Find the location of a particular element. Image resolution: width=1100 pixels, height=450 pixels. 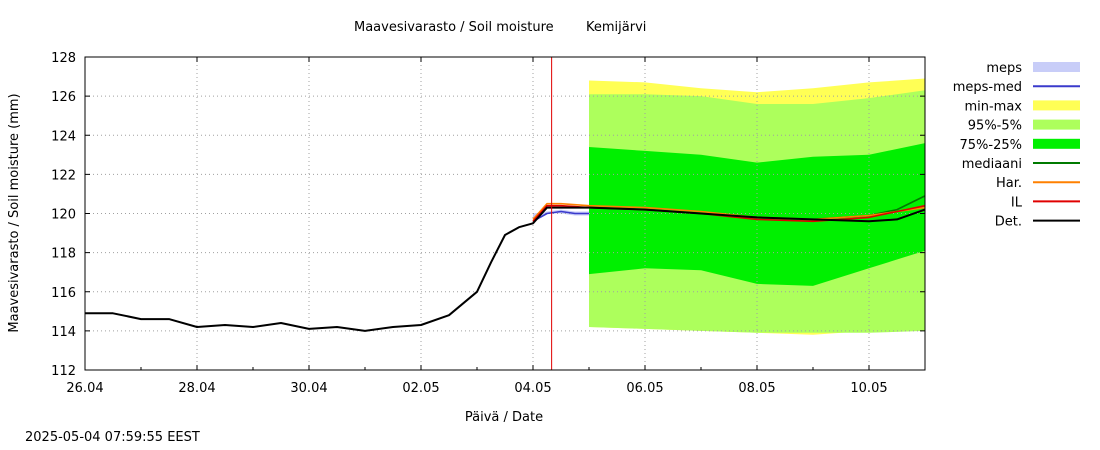

x-tick-label: 04.05 is located at coordinates (532, 388).